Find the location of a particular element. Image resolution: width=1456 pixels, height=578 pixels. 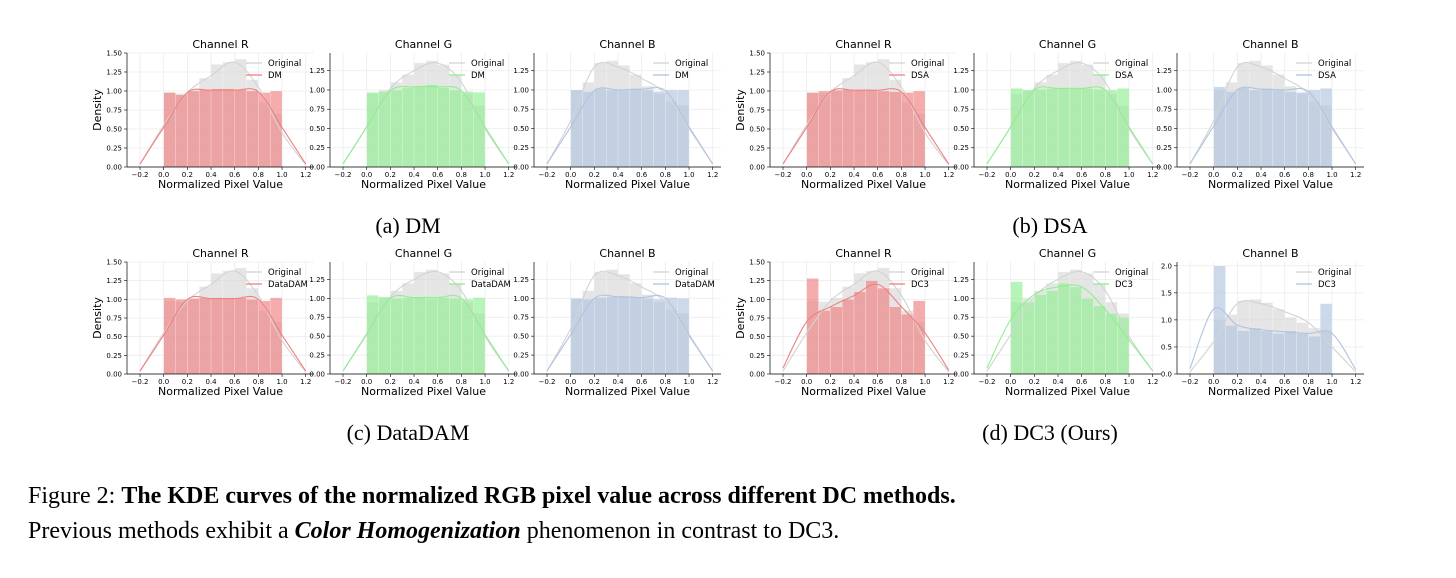

subplot-title: Channel B is located at coordinates (1270, 253).